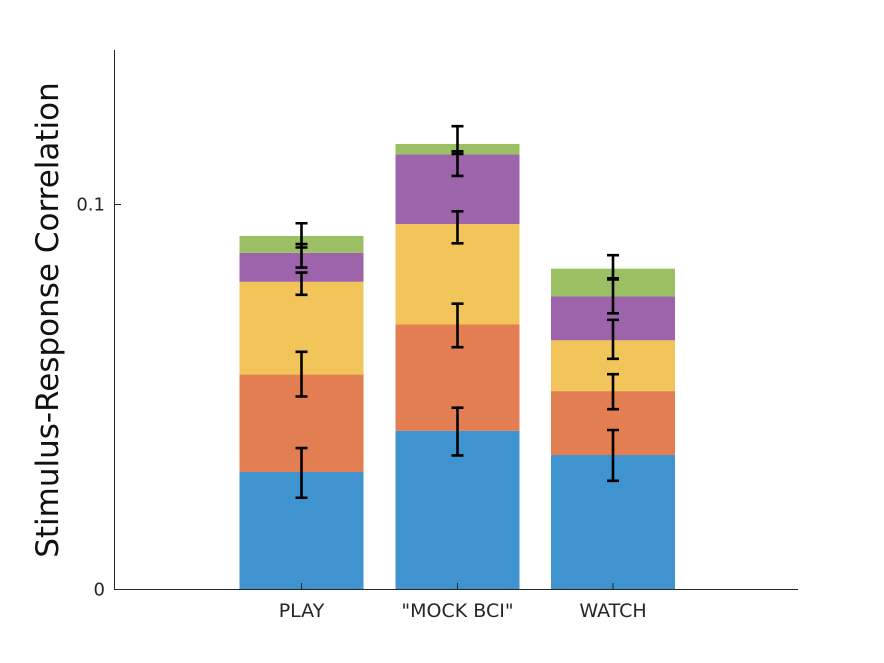 The height and width of the screenshot is (663, 884). What do you see at coordinates (90, 205) in the screenshot?
I see `y-tick-label: 0.1` at bounding box center [90, 205].